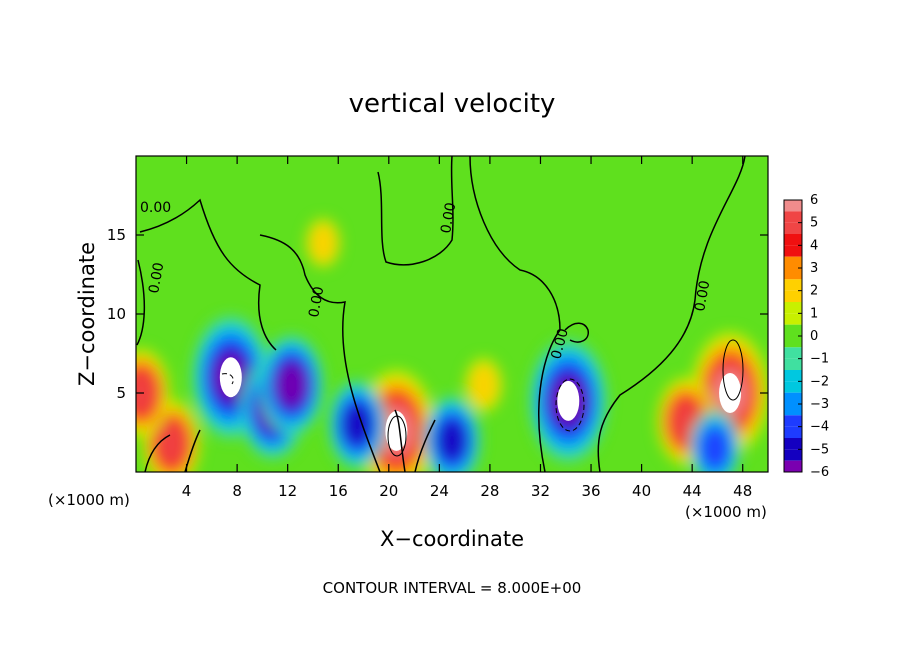 The image size is (904, 658). Describe the element at coordinates (287, 491) in the screenshot. I see `x-tick-label: 12` at that location.